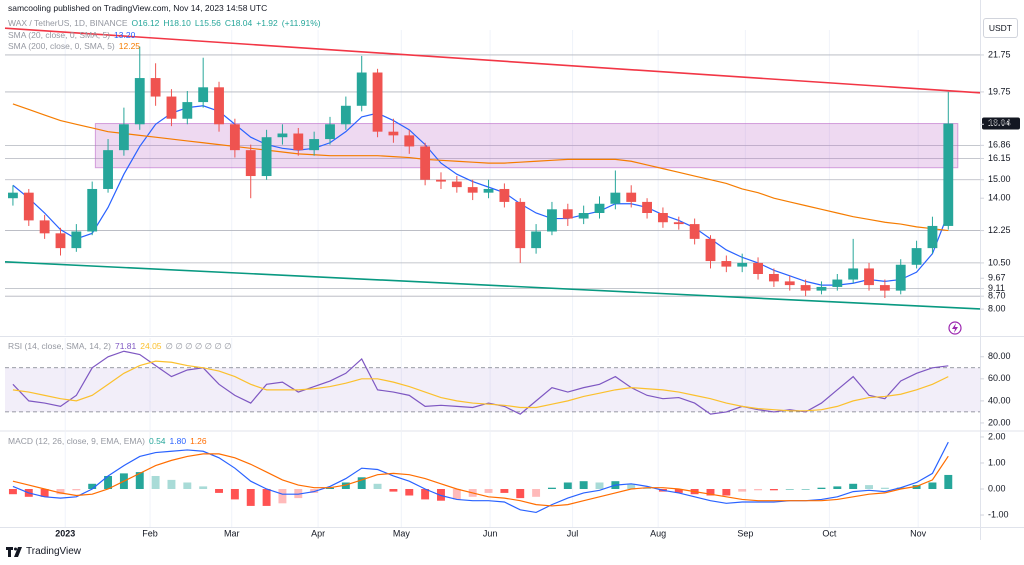 Image resolution: width=1024 pixels, height=565 pixels. I want to click on x-tick-label: Oct, so click(829, 533).